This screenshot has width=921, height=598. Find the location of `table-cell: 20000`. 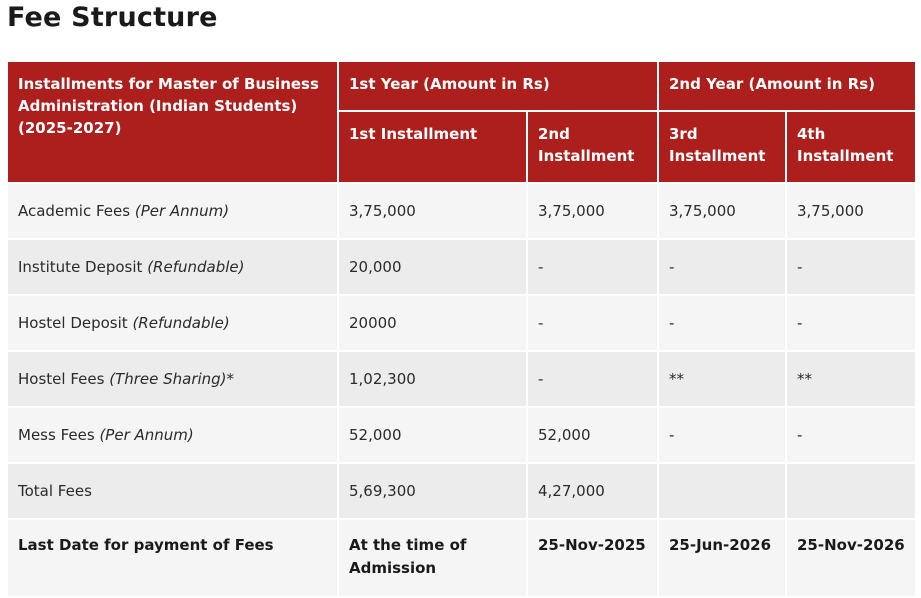

table-cell: 20000 is located at coordinates (432, 323).